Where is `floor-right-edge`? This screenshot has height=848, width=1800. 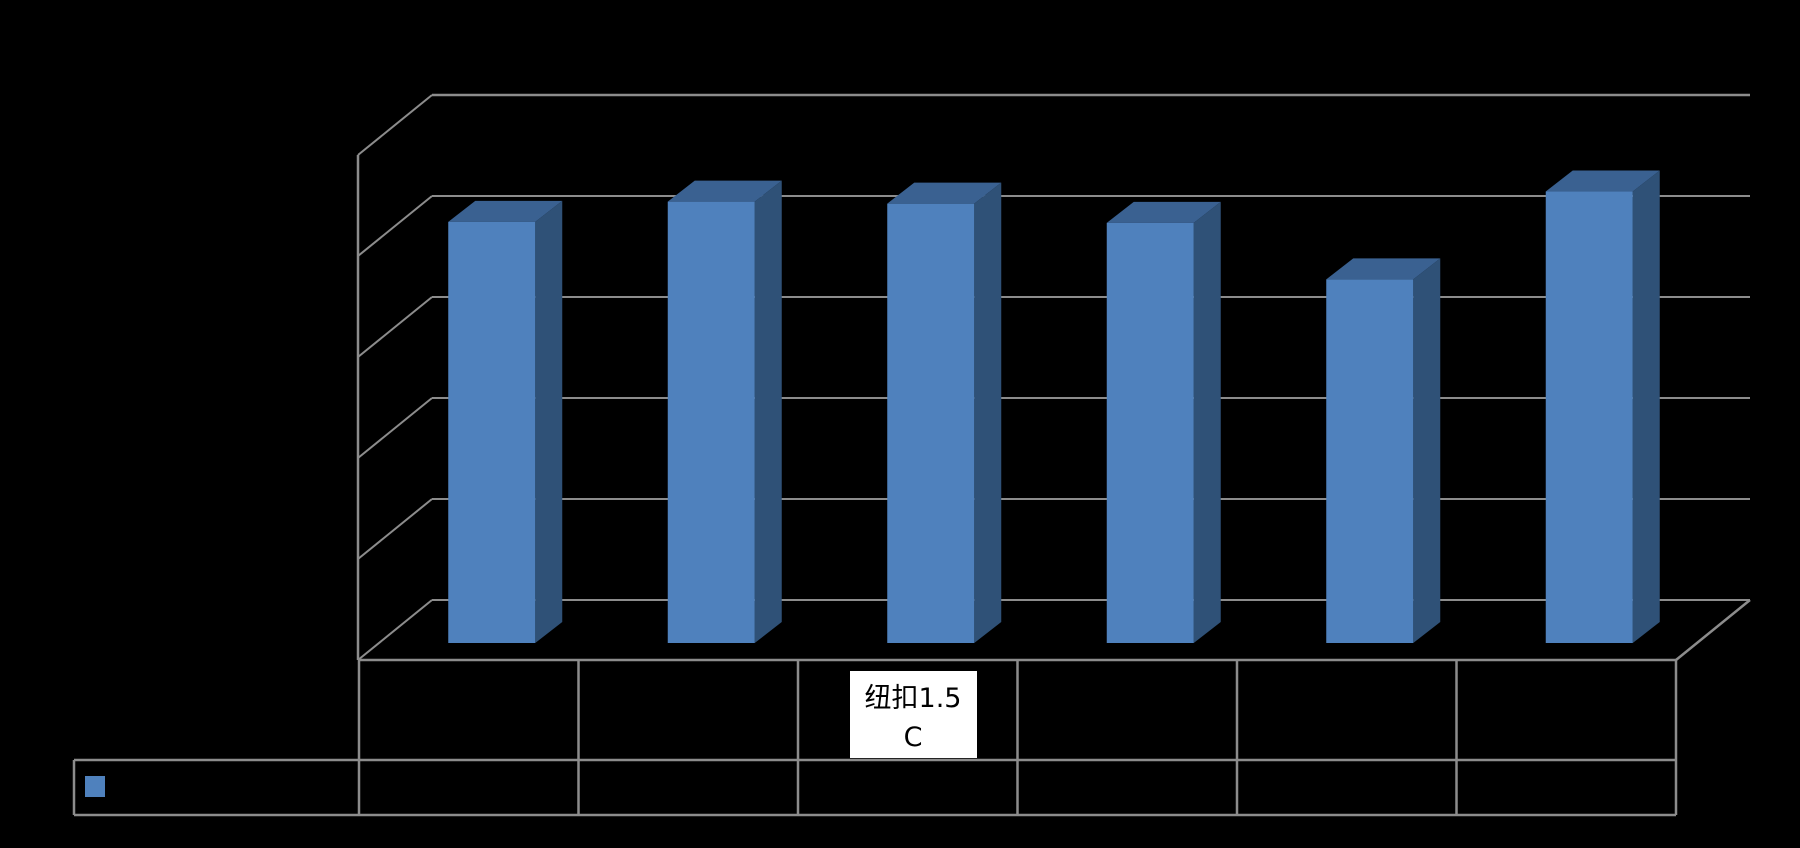 floor-right-edge is located at coordinates (1713, 630).